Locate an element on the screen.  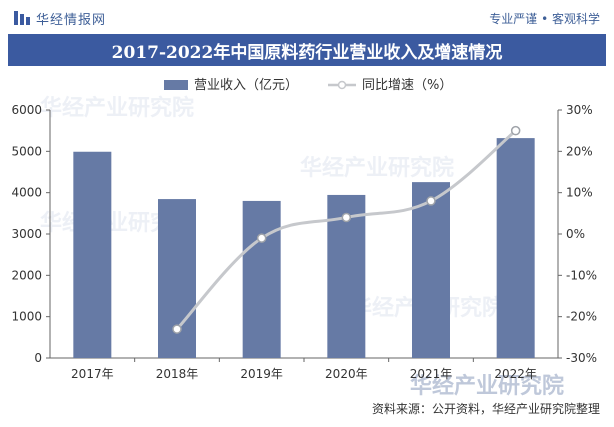
legend-label-revenue: 营业收入（亿元） is located at coordinates (246, 85).